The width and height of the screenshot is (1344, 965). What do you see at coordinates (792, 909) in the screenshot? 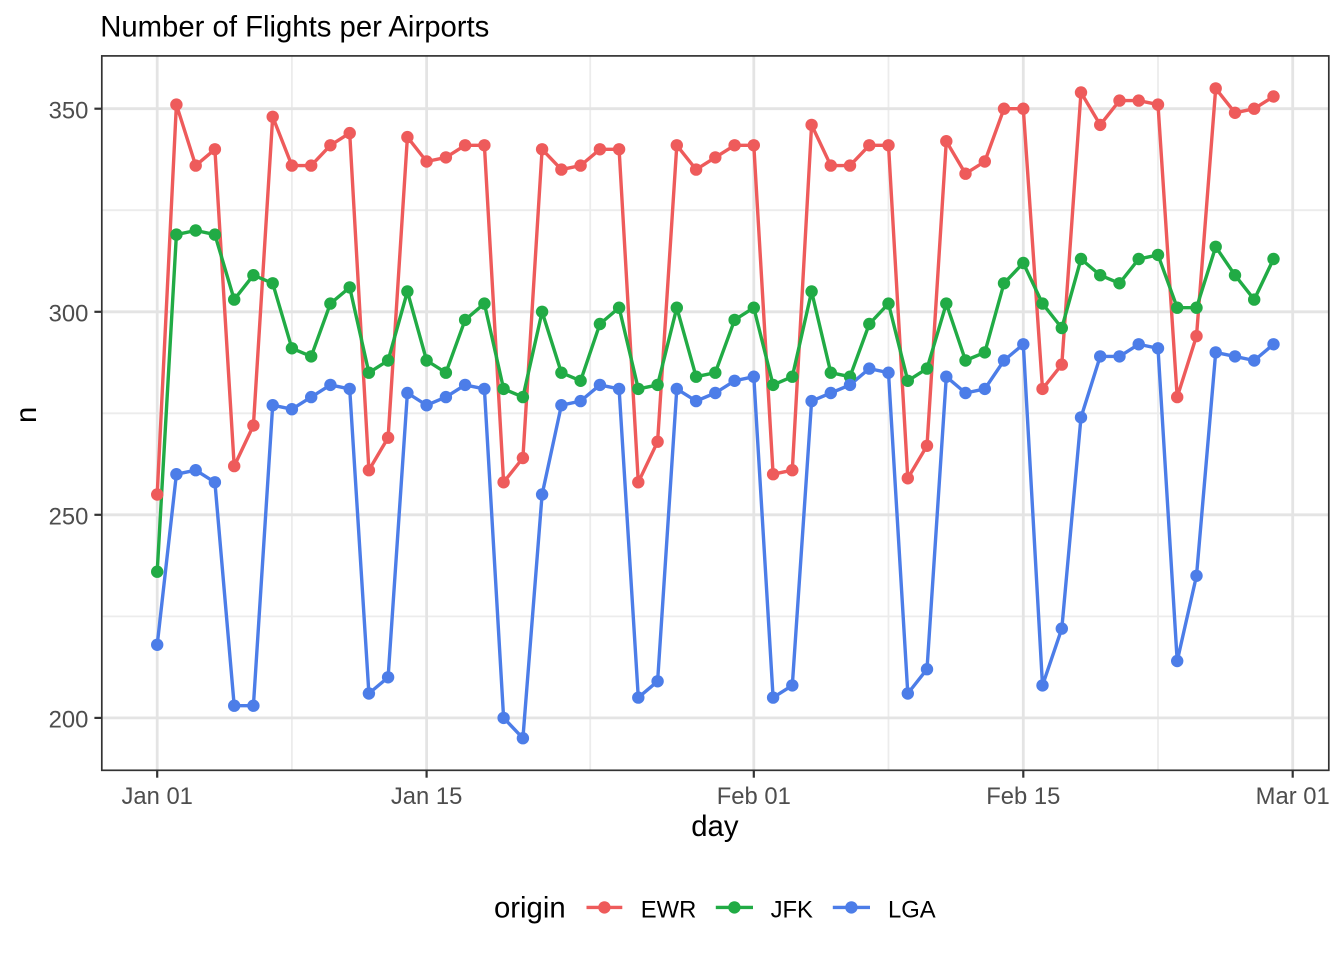
I see `svg-text: JFK` at bounding box center [792, 909].